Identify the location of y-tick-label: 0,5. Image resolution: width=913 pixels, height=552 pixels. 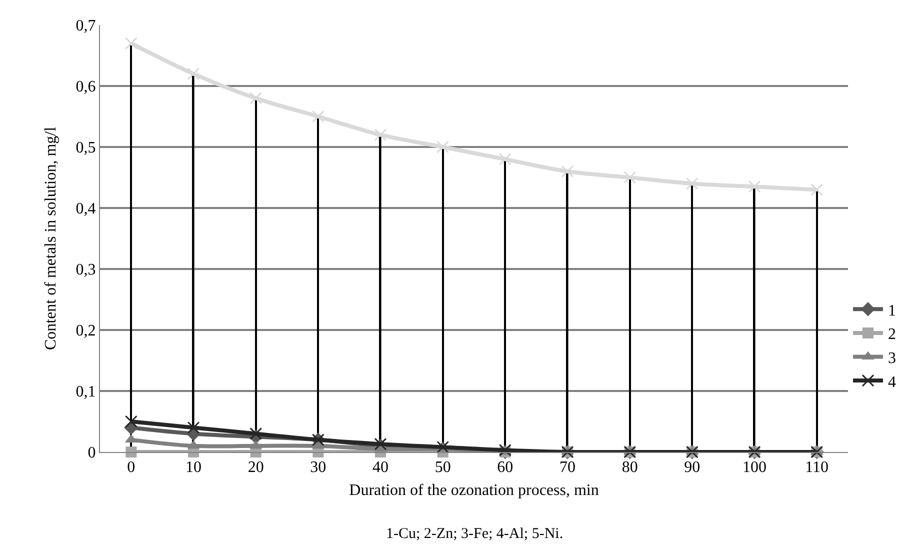
(86, 148).